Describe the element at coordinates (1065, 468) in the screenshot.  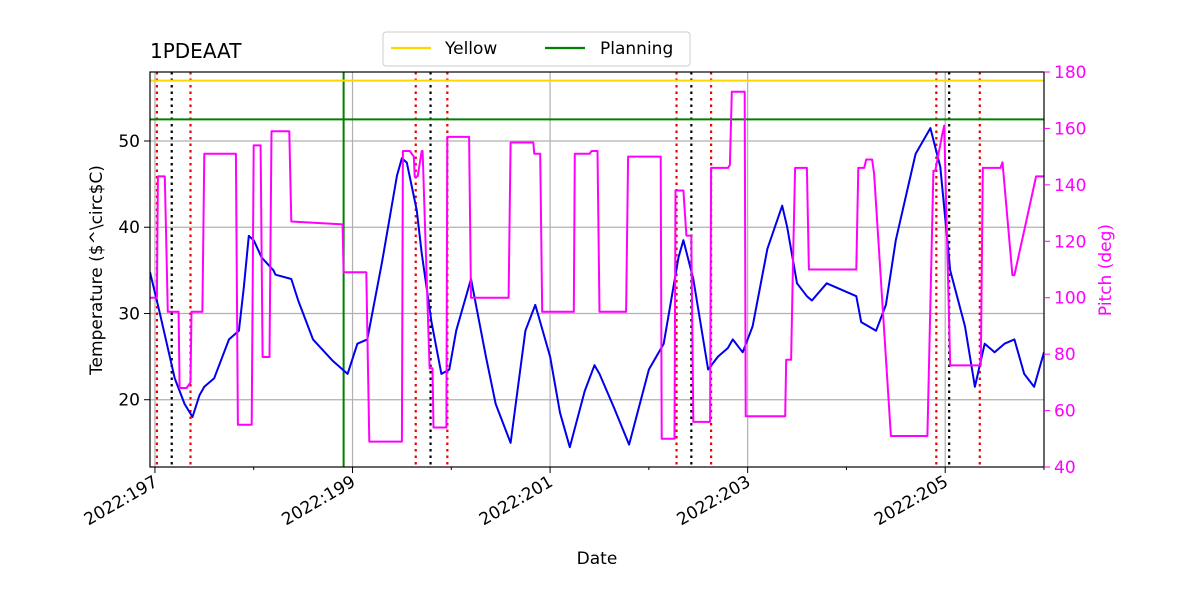
I see `y2-tick-label: 40` at that location.